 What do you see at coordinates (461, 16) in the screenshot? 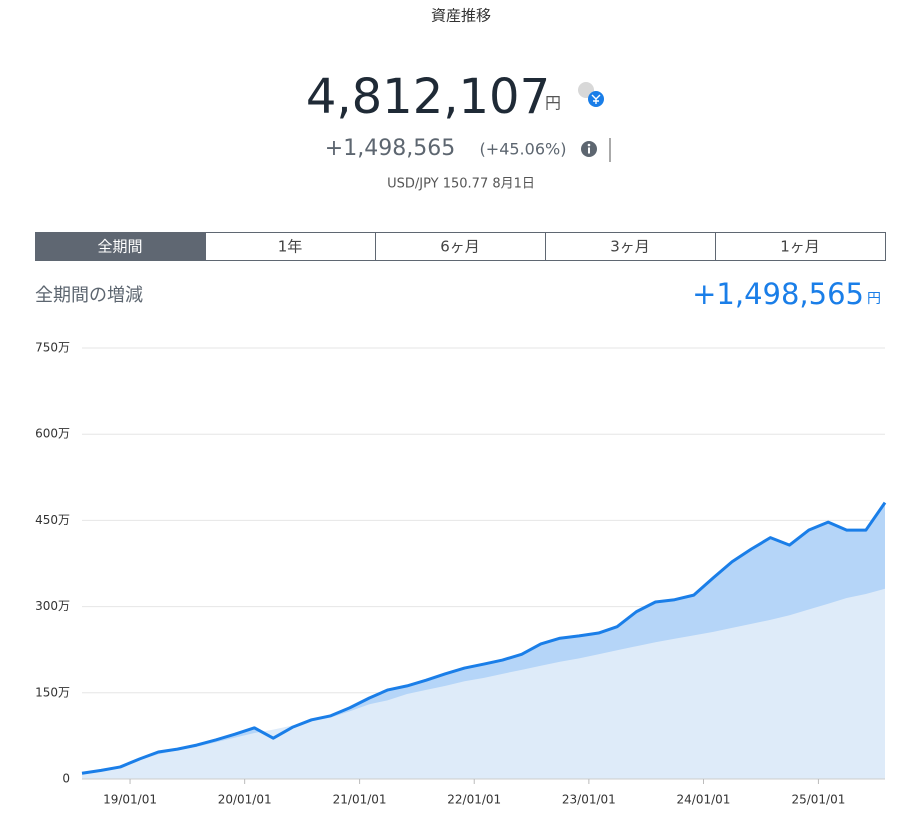
I see `page-title: 資産推移` at bounding box center [461, 16].